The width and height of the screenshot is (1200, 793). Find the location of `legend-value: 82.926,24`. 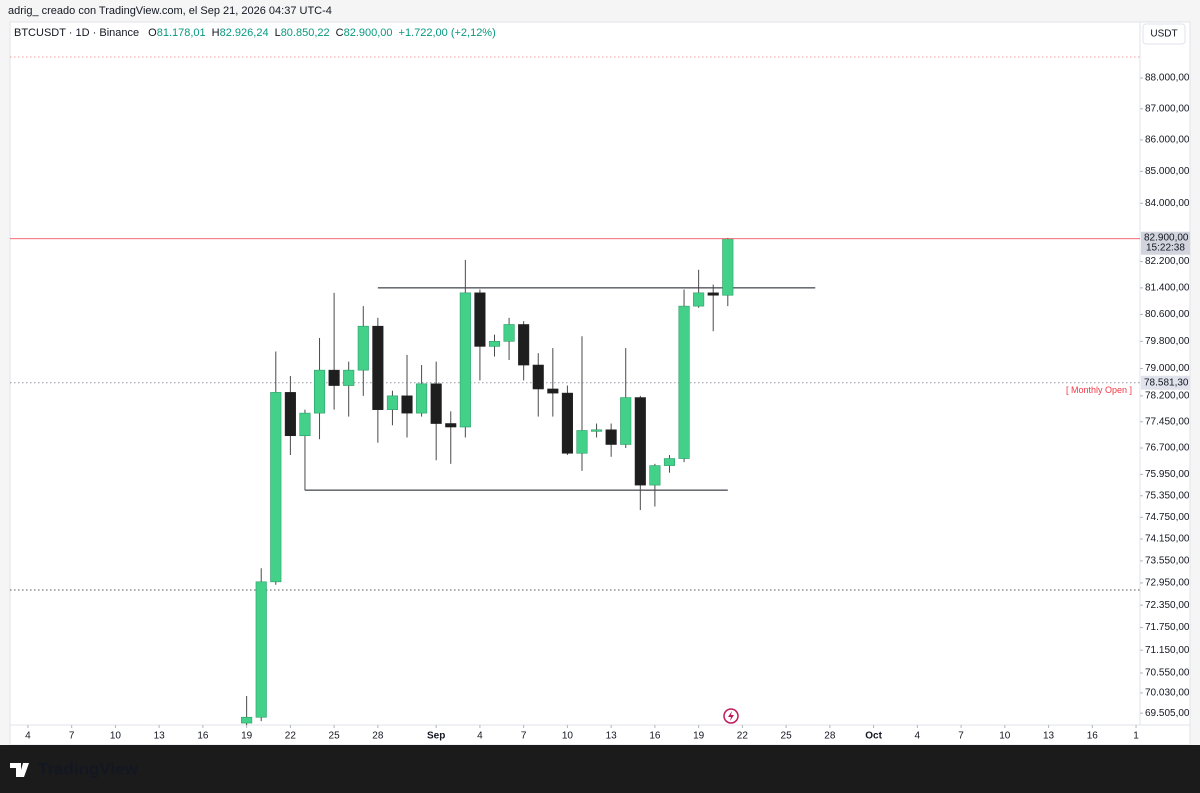

legend-value: 82.926,24 is located at coordinates (244, 33).